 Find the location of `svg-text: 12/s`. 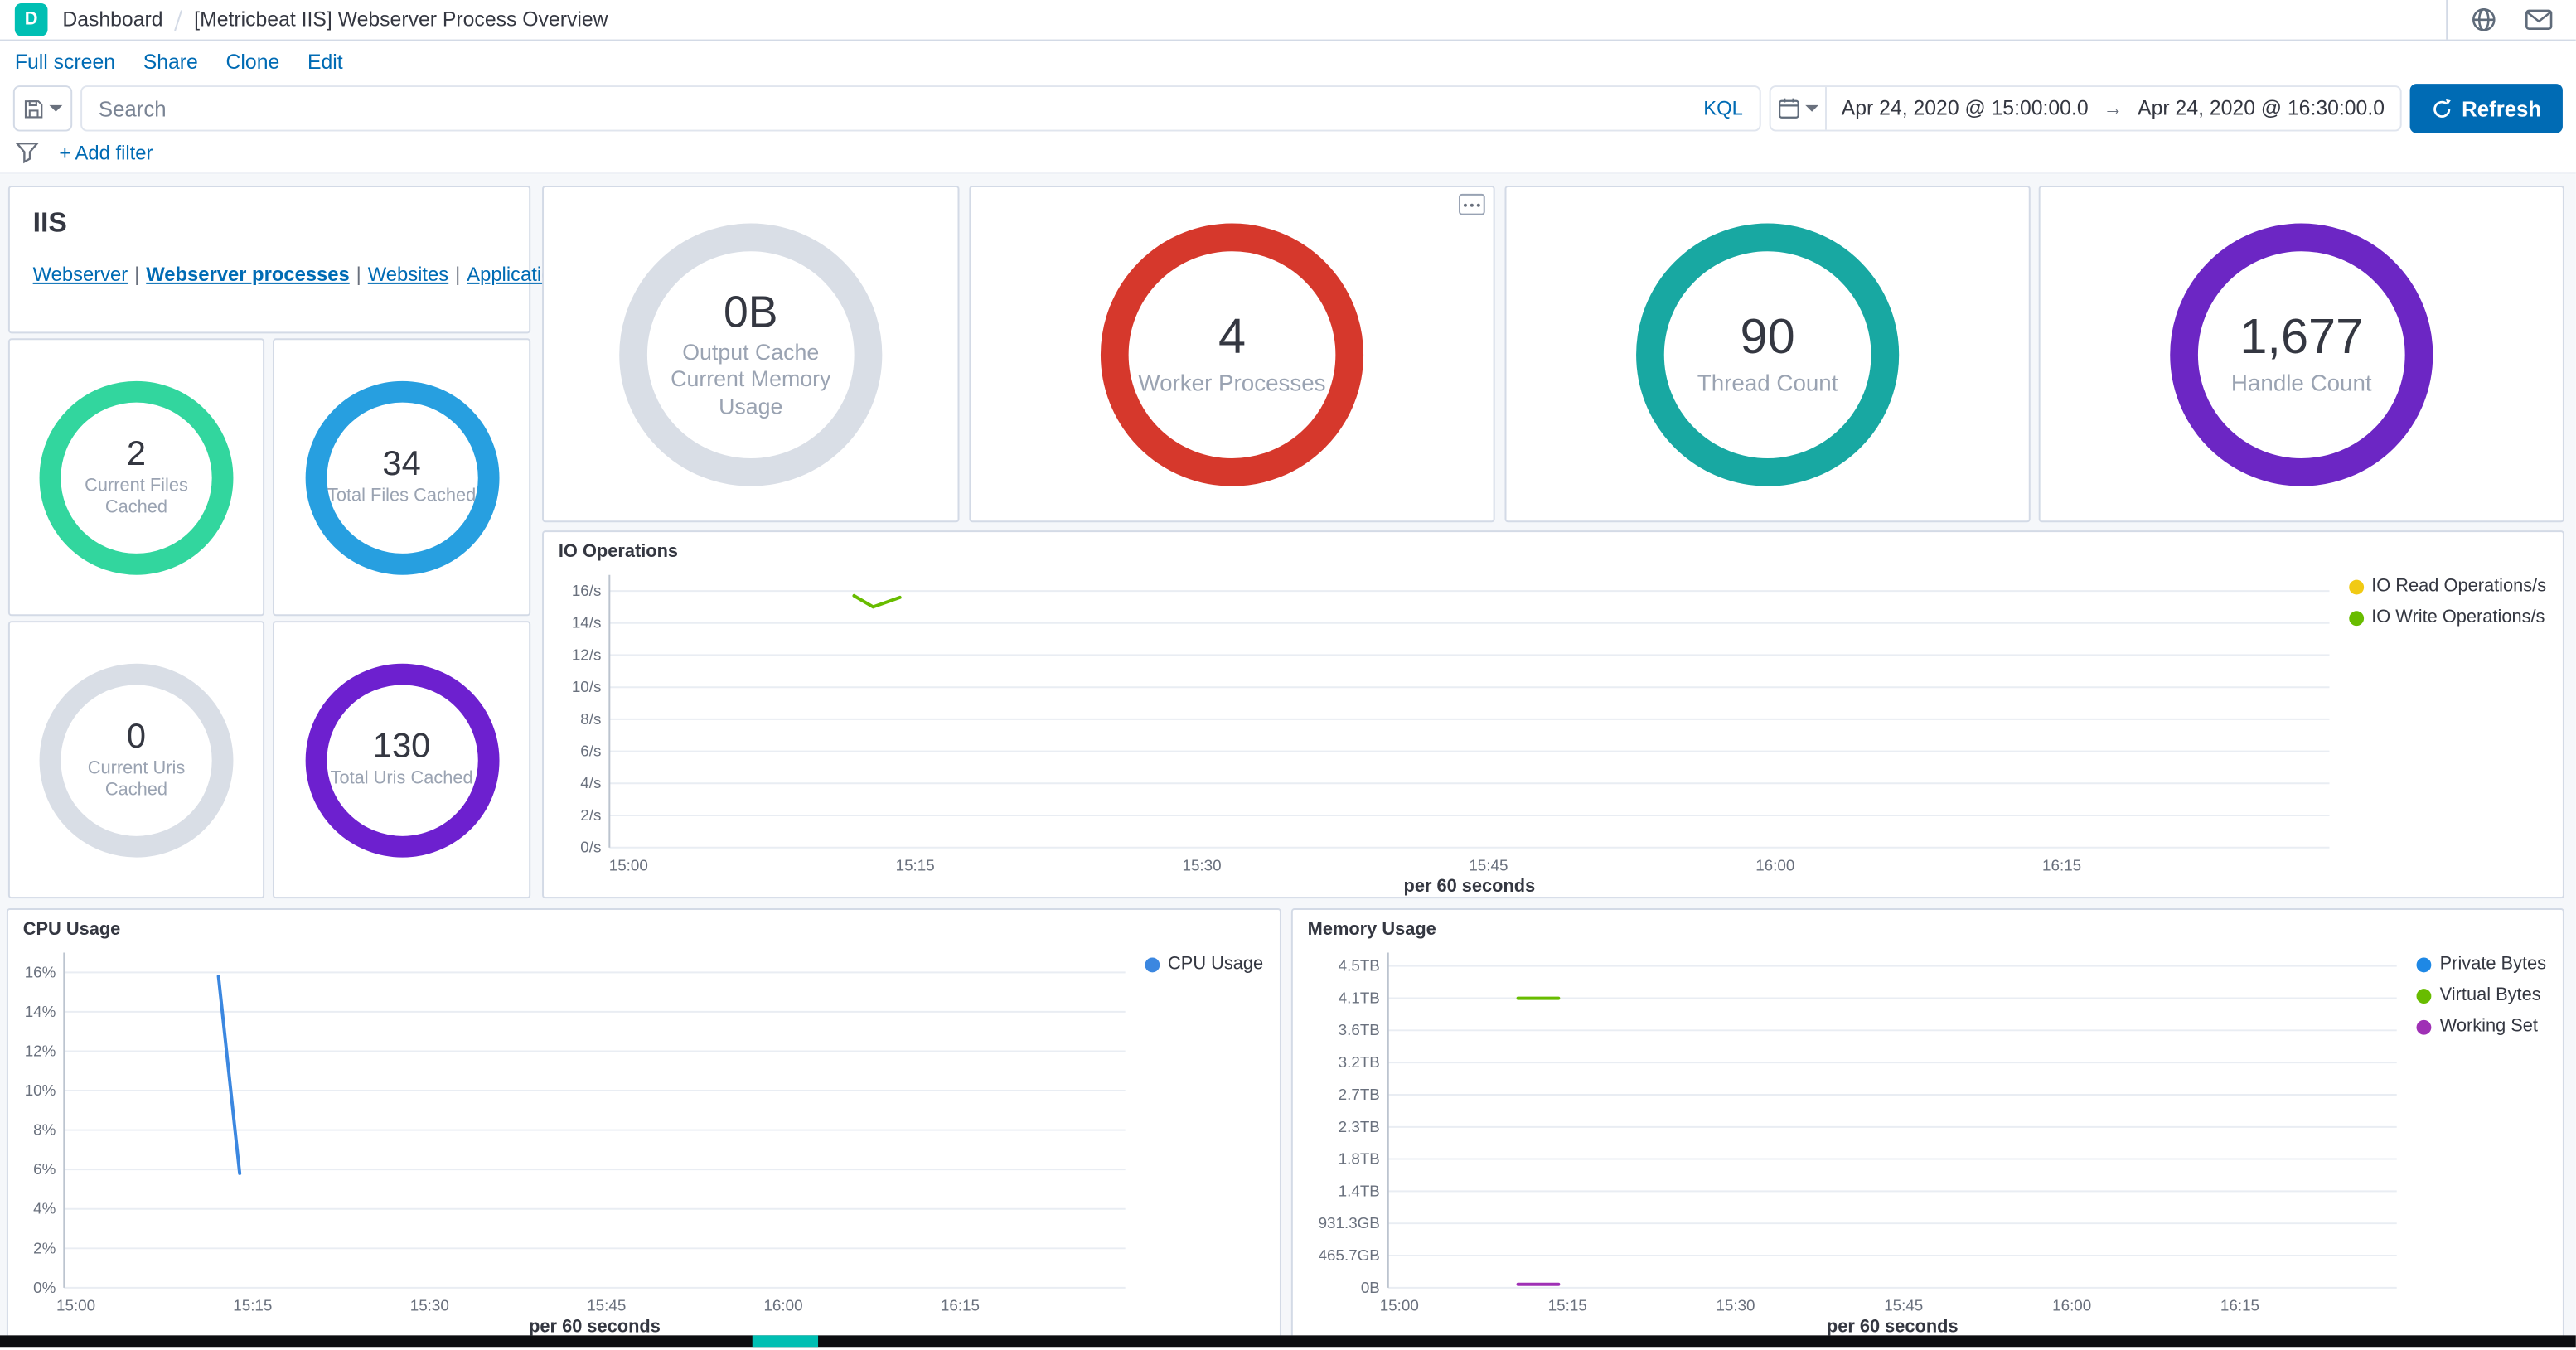

svg-text: 12/s is located at coordinates (587, 655).